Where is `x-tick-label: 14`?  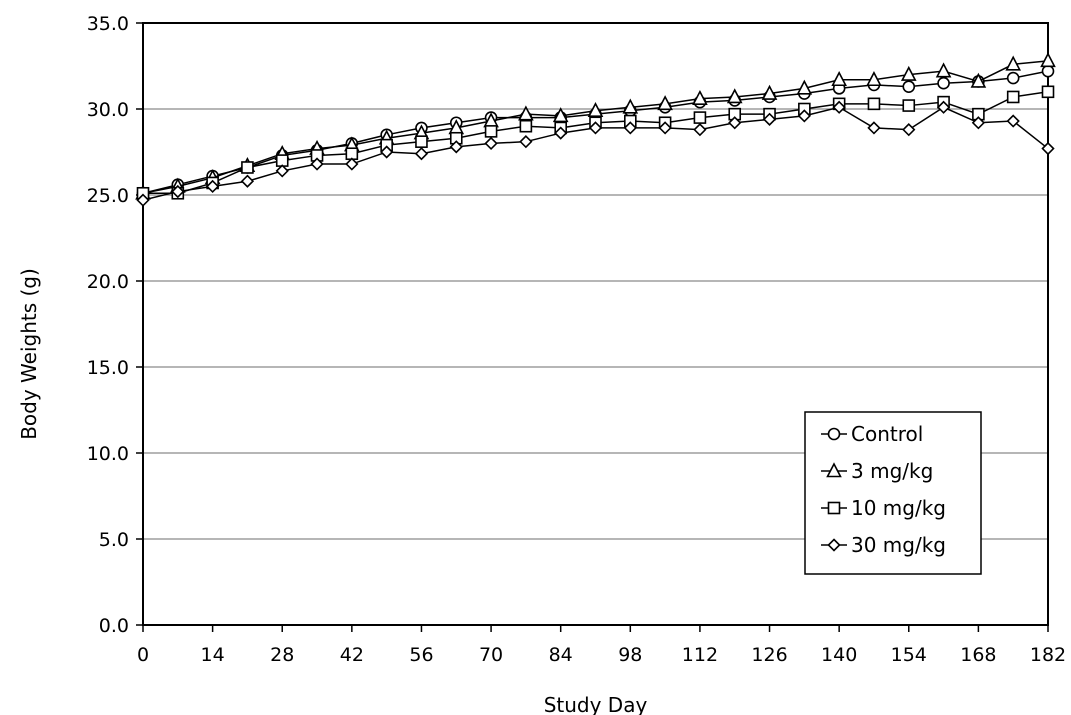
x-tick-label: 14 is located at coordinates (213, 655).